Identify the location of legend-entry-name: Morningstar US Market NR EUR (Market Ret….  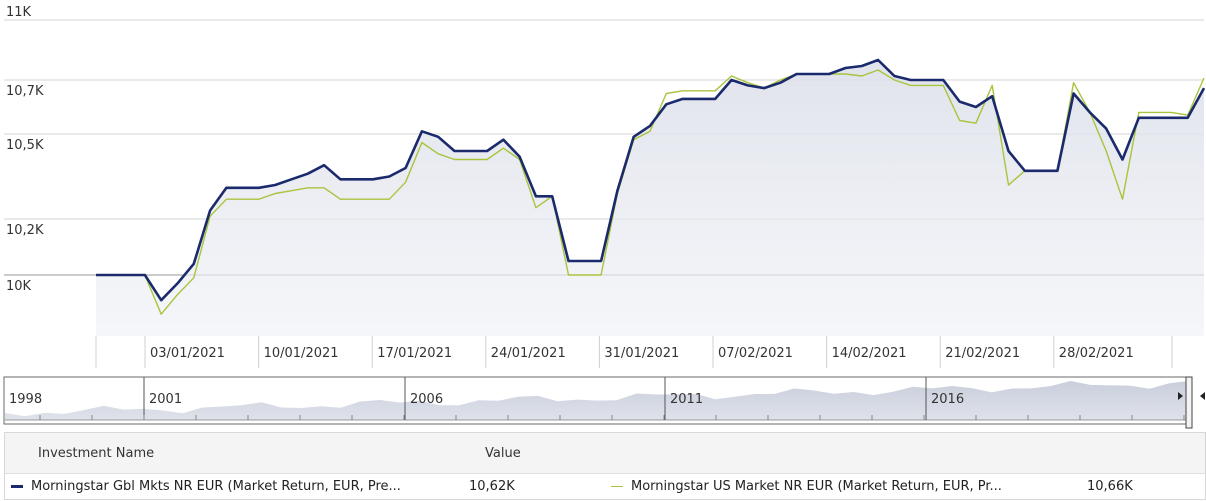
(816, 486).